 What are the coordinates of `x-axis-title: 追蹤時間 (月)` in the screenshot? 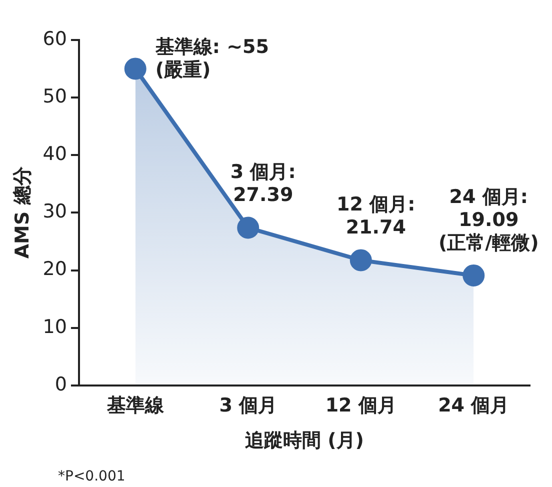 It's located at (304, 441).